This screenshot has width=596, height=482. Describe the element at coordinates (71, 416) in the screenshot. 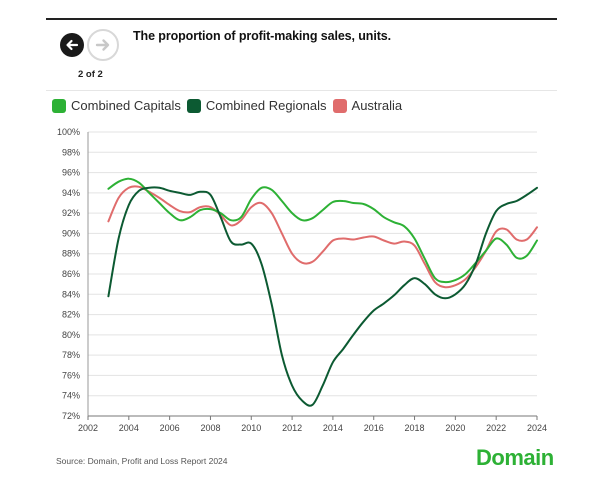

I see `y-tick-label: 72%` at that location.